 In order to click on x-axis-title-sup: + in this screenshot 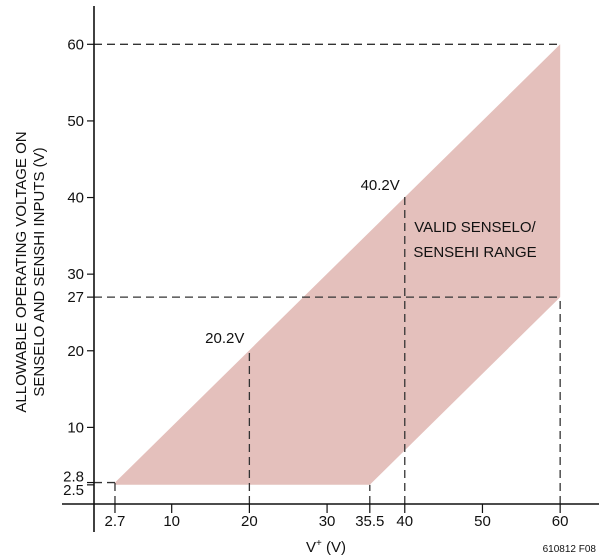, I will do `click(319, 543)`.